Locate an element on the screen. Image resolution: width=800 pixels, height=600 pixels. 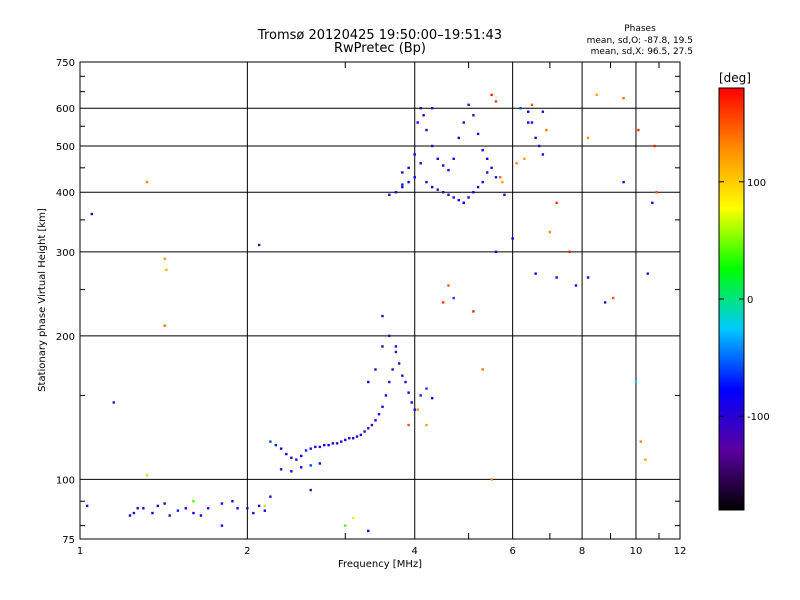
chart-title: Tromsø 20120425 19:50:00–19:51:43 is located at coordinates (379, 35).